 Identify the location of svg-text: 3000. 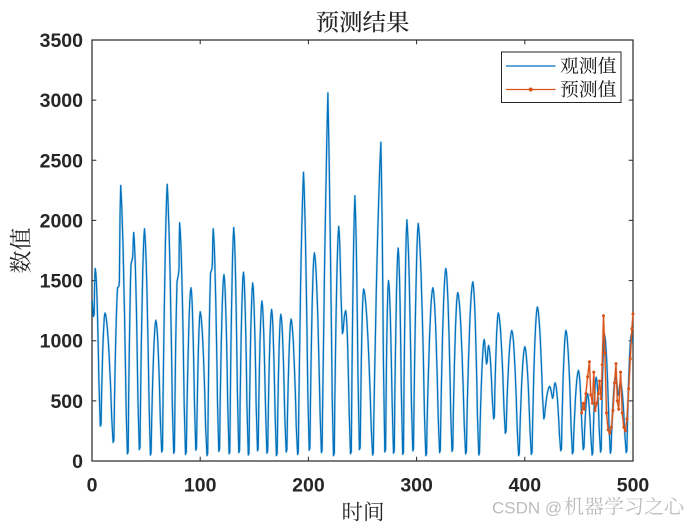
(62, 101).